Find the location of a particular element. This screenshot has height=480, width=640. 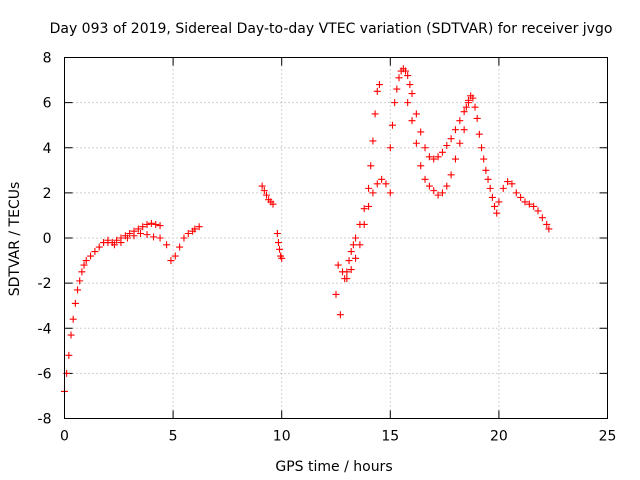

y-axis-title: SDTVAR / TECUs is located at coordinates (15, 239).